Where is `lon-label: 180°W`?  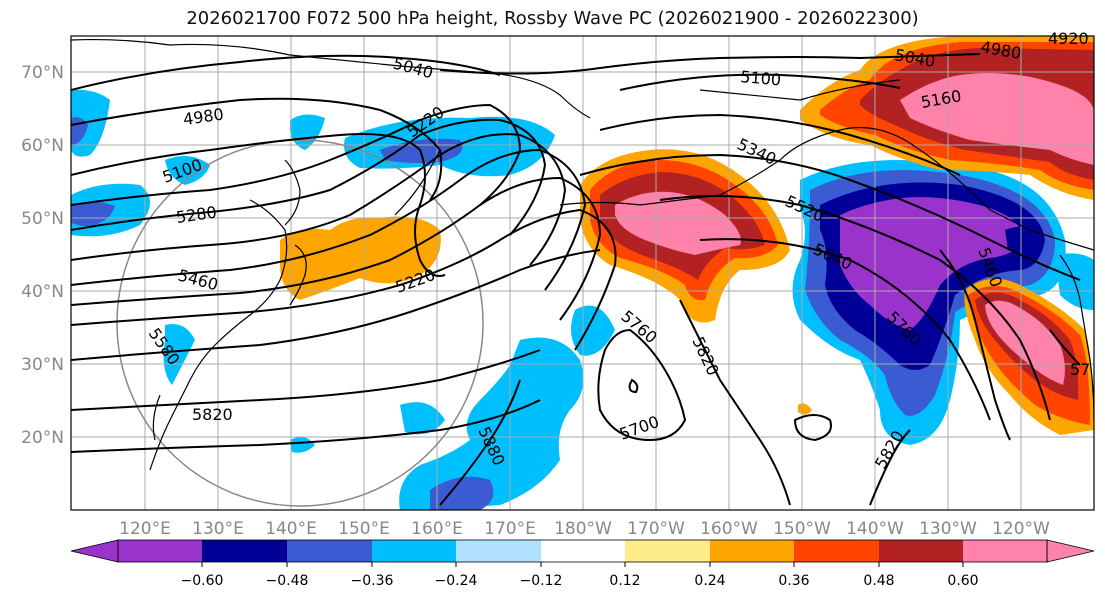
lon-label: 180°W is located at coordinates (583, 529).